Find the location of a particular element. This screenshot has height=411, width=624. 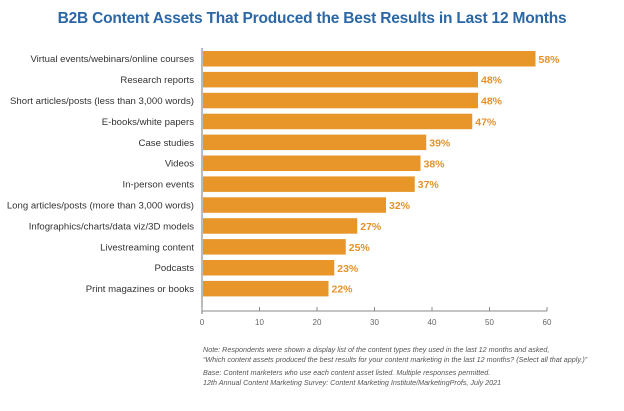

x-tick-label: 40 is located at coordinates (432, 322).